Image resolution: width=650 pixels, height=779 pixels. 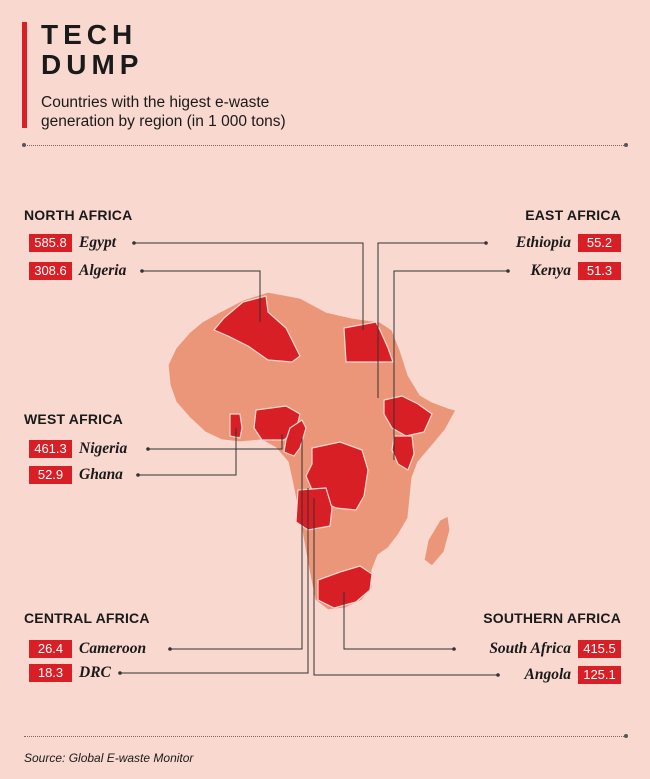 I want to click on data-row-ethiopia: 55.2 Ethiopia, so click(x=565, y=243).